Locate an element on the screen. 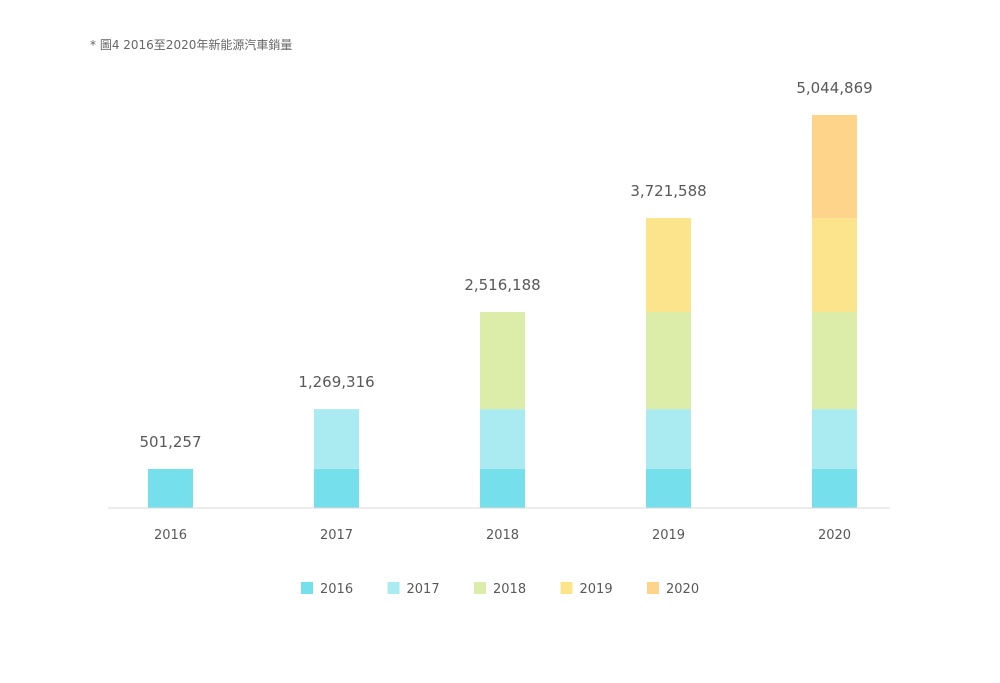  total-label-2017: 1,269,316 is located at coordinates (336, 382).